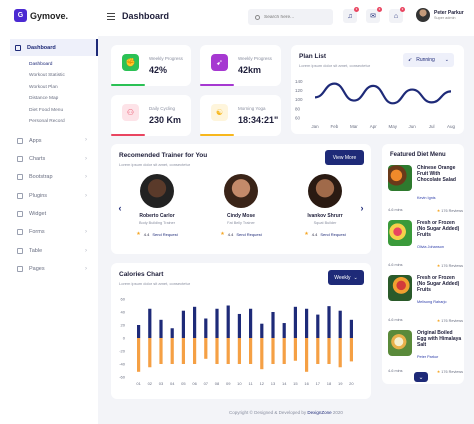  What do you see at coordinates (379, 9) in the screenshot?
I see `messages-badge: 3` at bounding box center [379, 9].